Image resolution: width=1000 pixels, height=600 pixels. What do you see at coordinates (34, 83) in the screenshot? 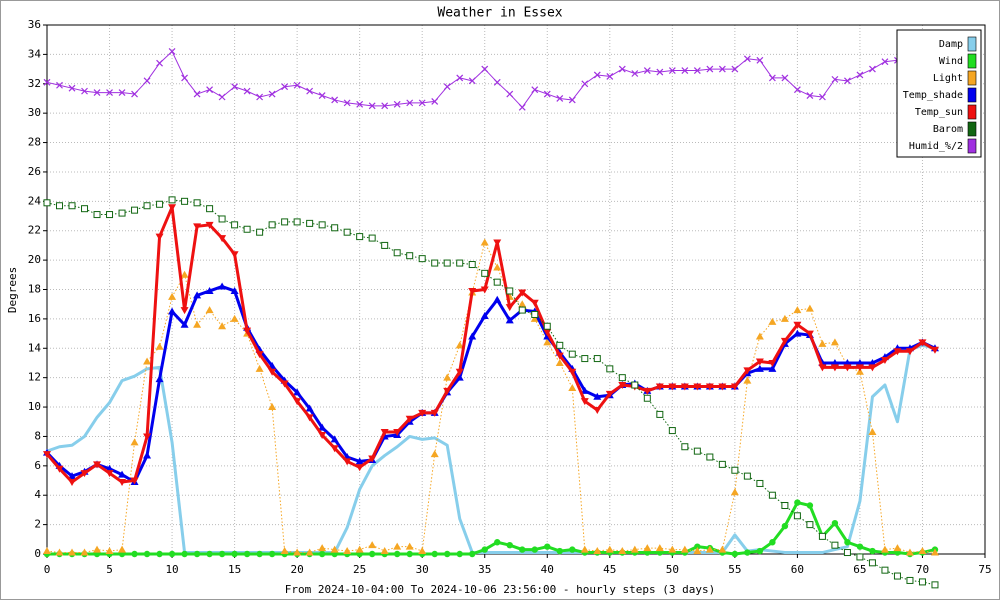
I see `y-tick-label: 32` at bounding box center [34, 83].